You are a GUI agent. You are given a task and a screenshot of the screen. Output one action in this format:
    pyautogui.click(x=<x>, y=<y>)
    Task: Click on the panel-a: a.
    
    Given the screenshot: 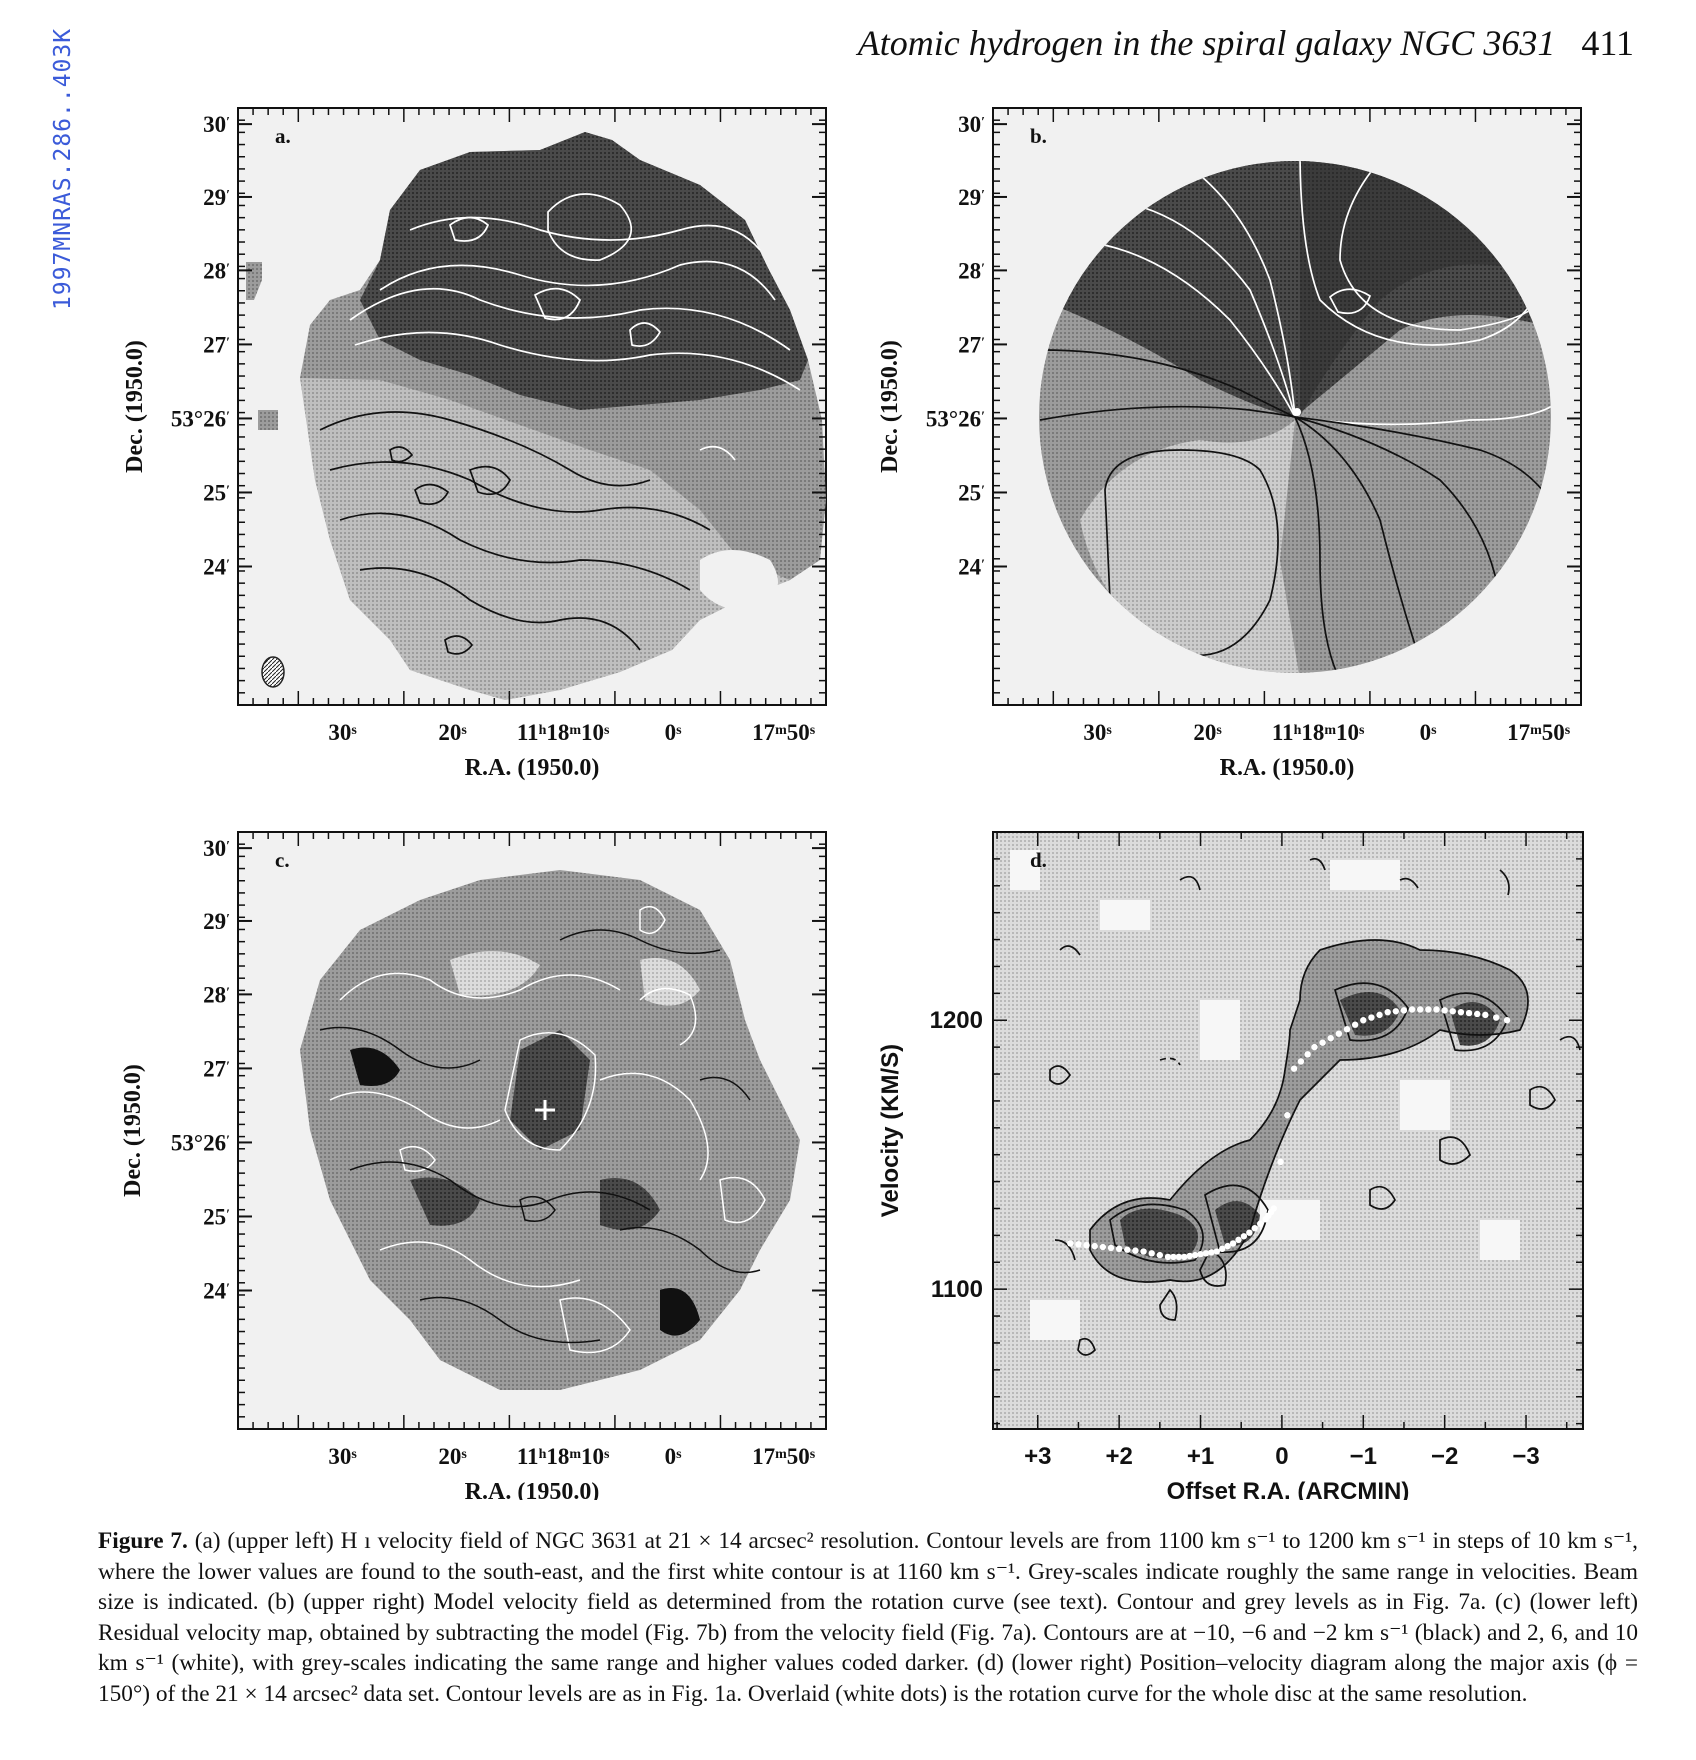 What is the action you would take?
    pyautogui.click(x=532, y=406)
    